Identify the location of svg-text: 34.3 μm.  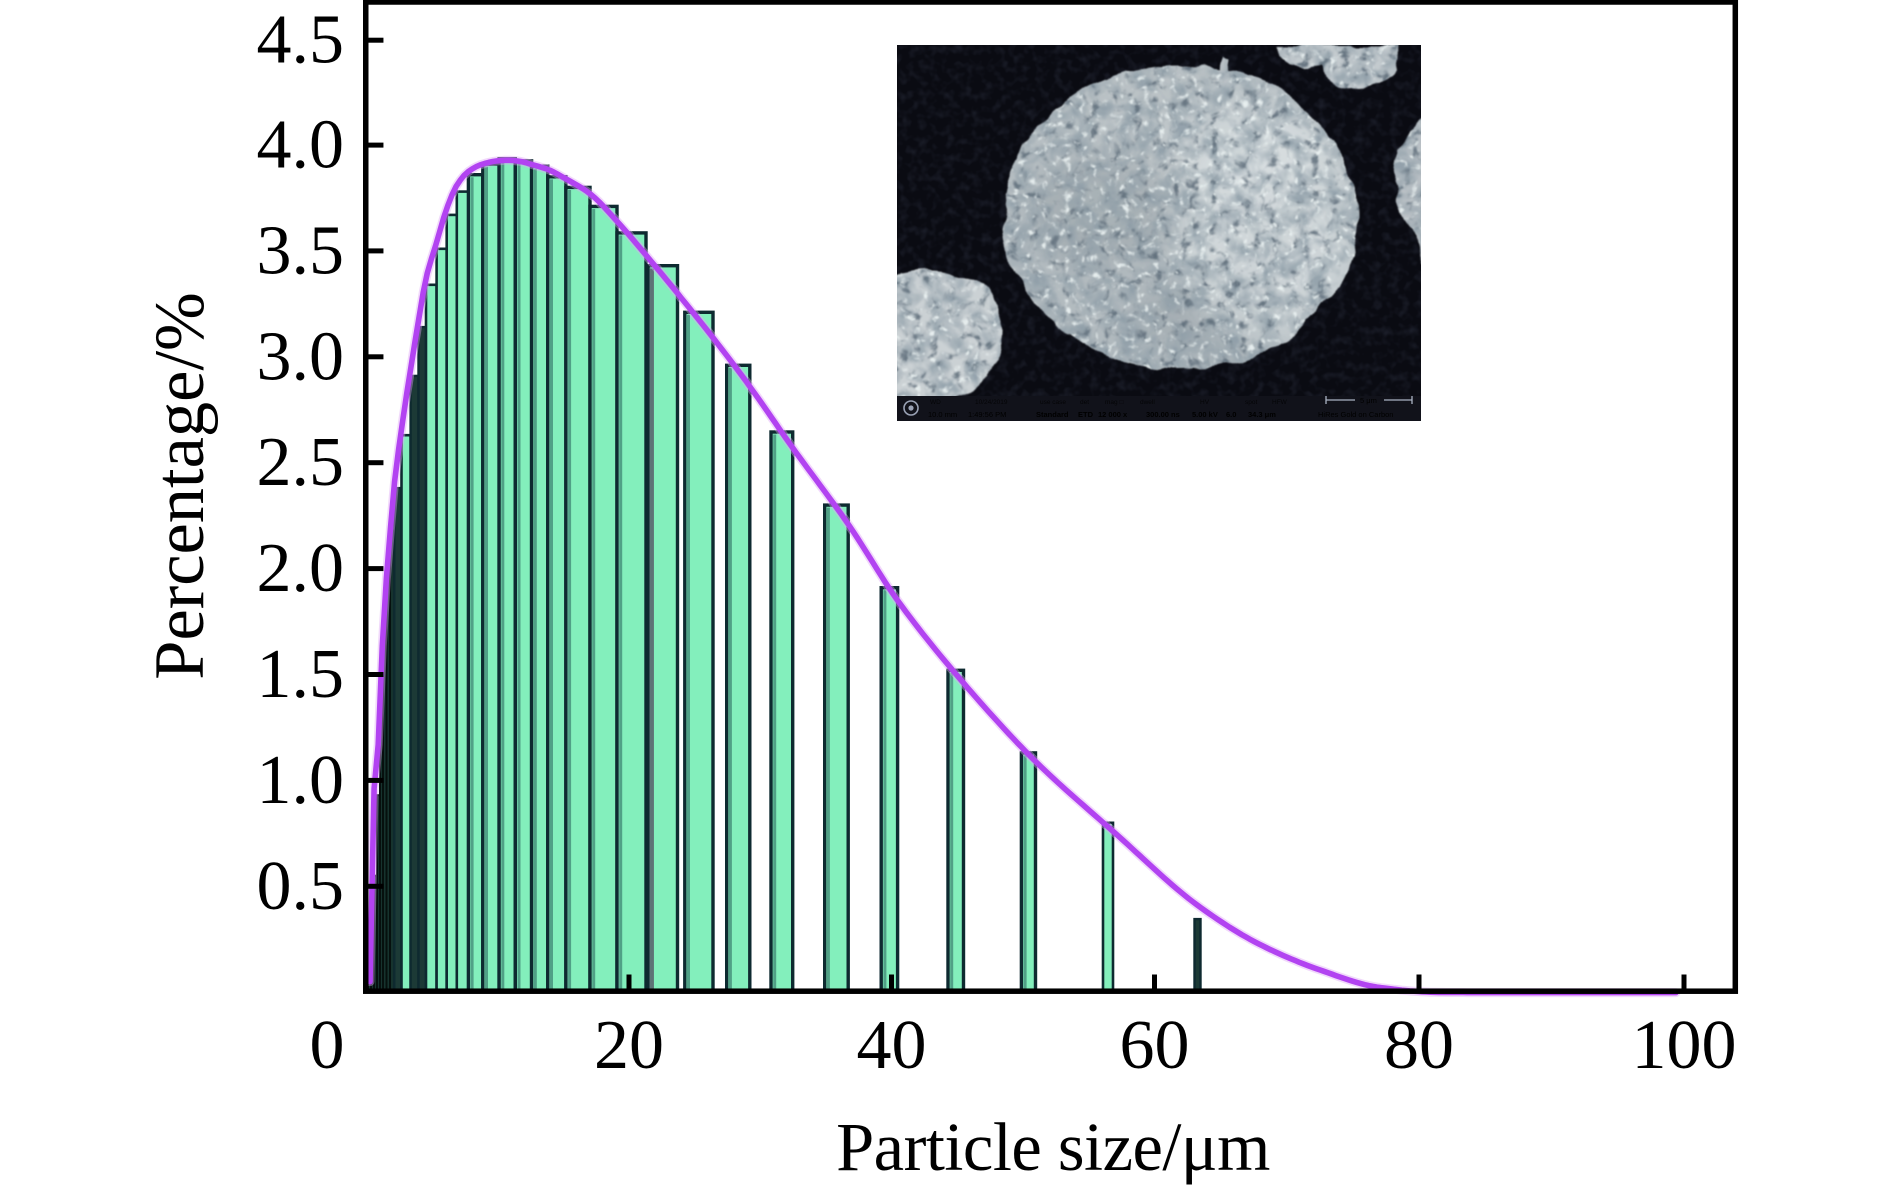
(1262, 414).